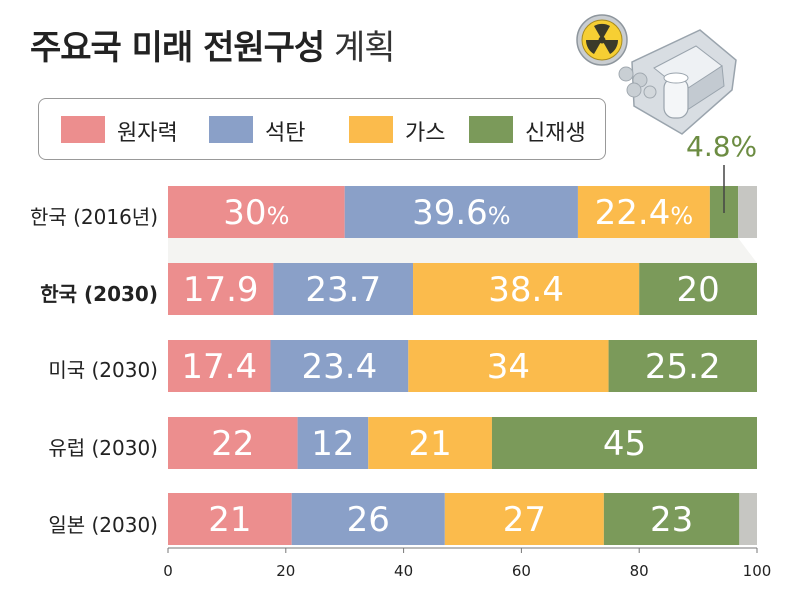 This screenshot has width=789, height=594. I want to click on data-label: 12, so click(332, 444).